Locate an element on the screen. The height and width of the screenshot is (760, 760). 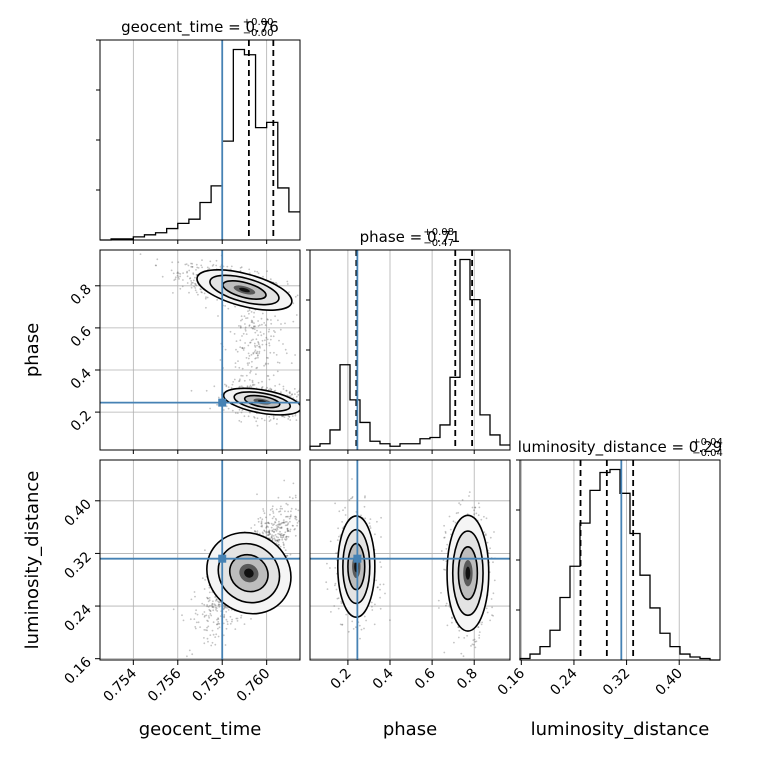
xtick-label: 0.758 is located at coordinates (209, 686).